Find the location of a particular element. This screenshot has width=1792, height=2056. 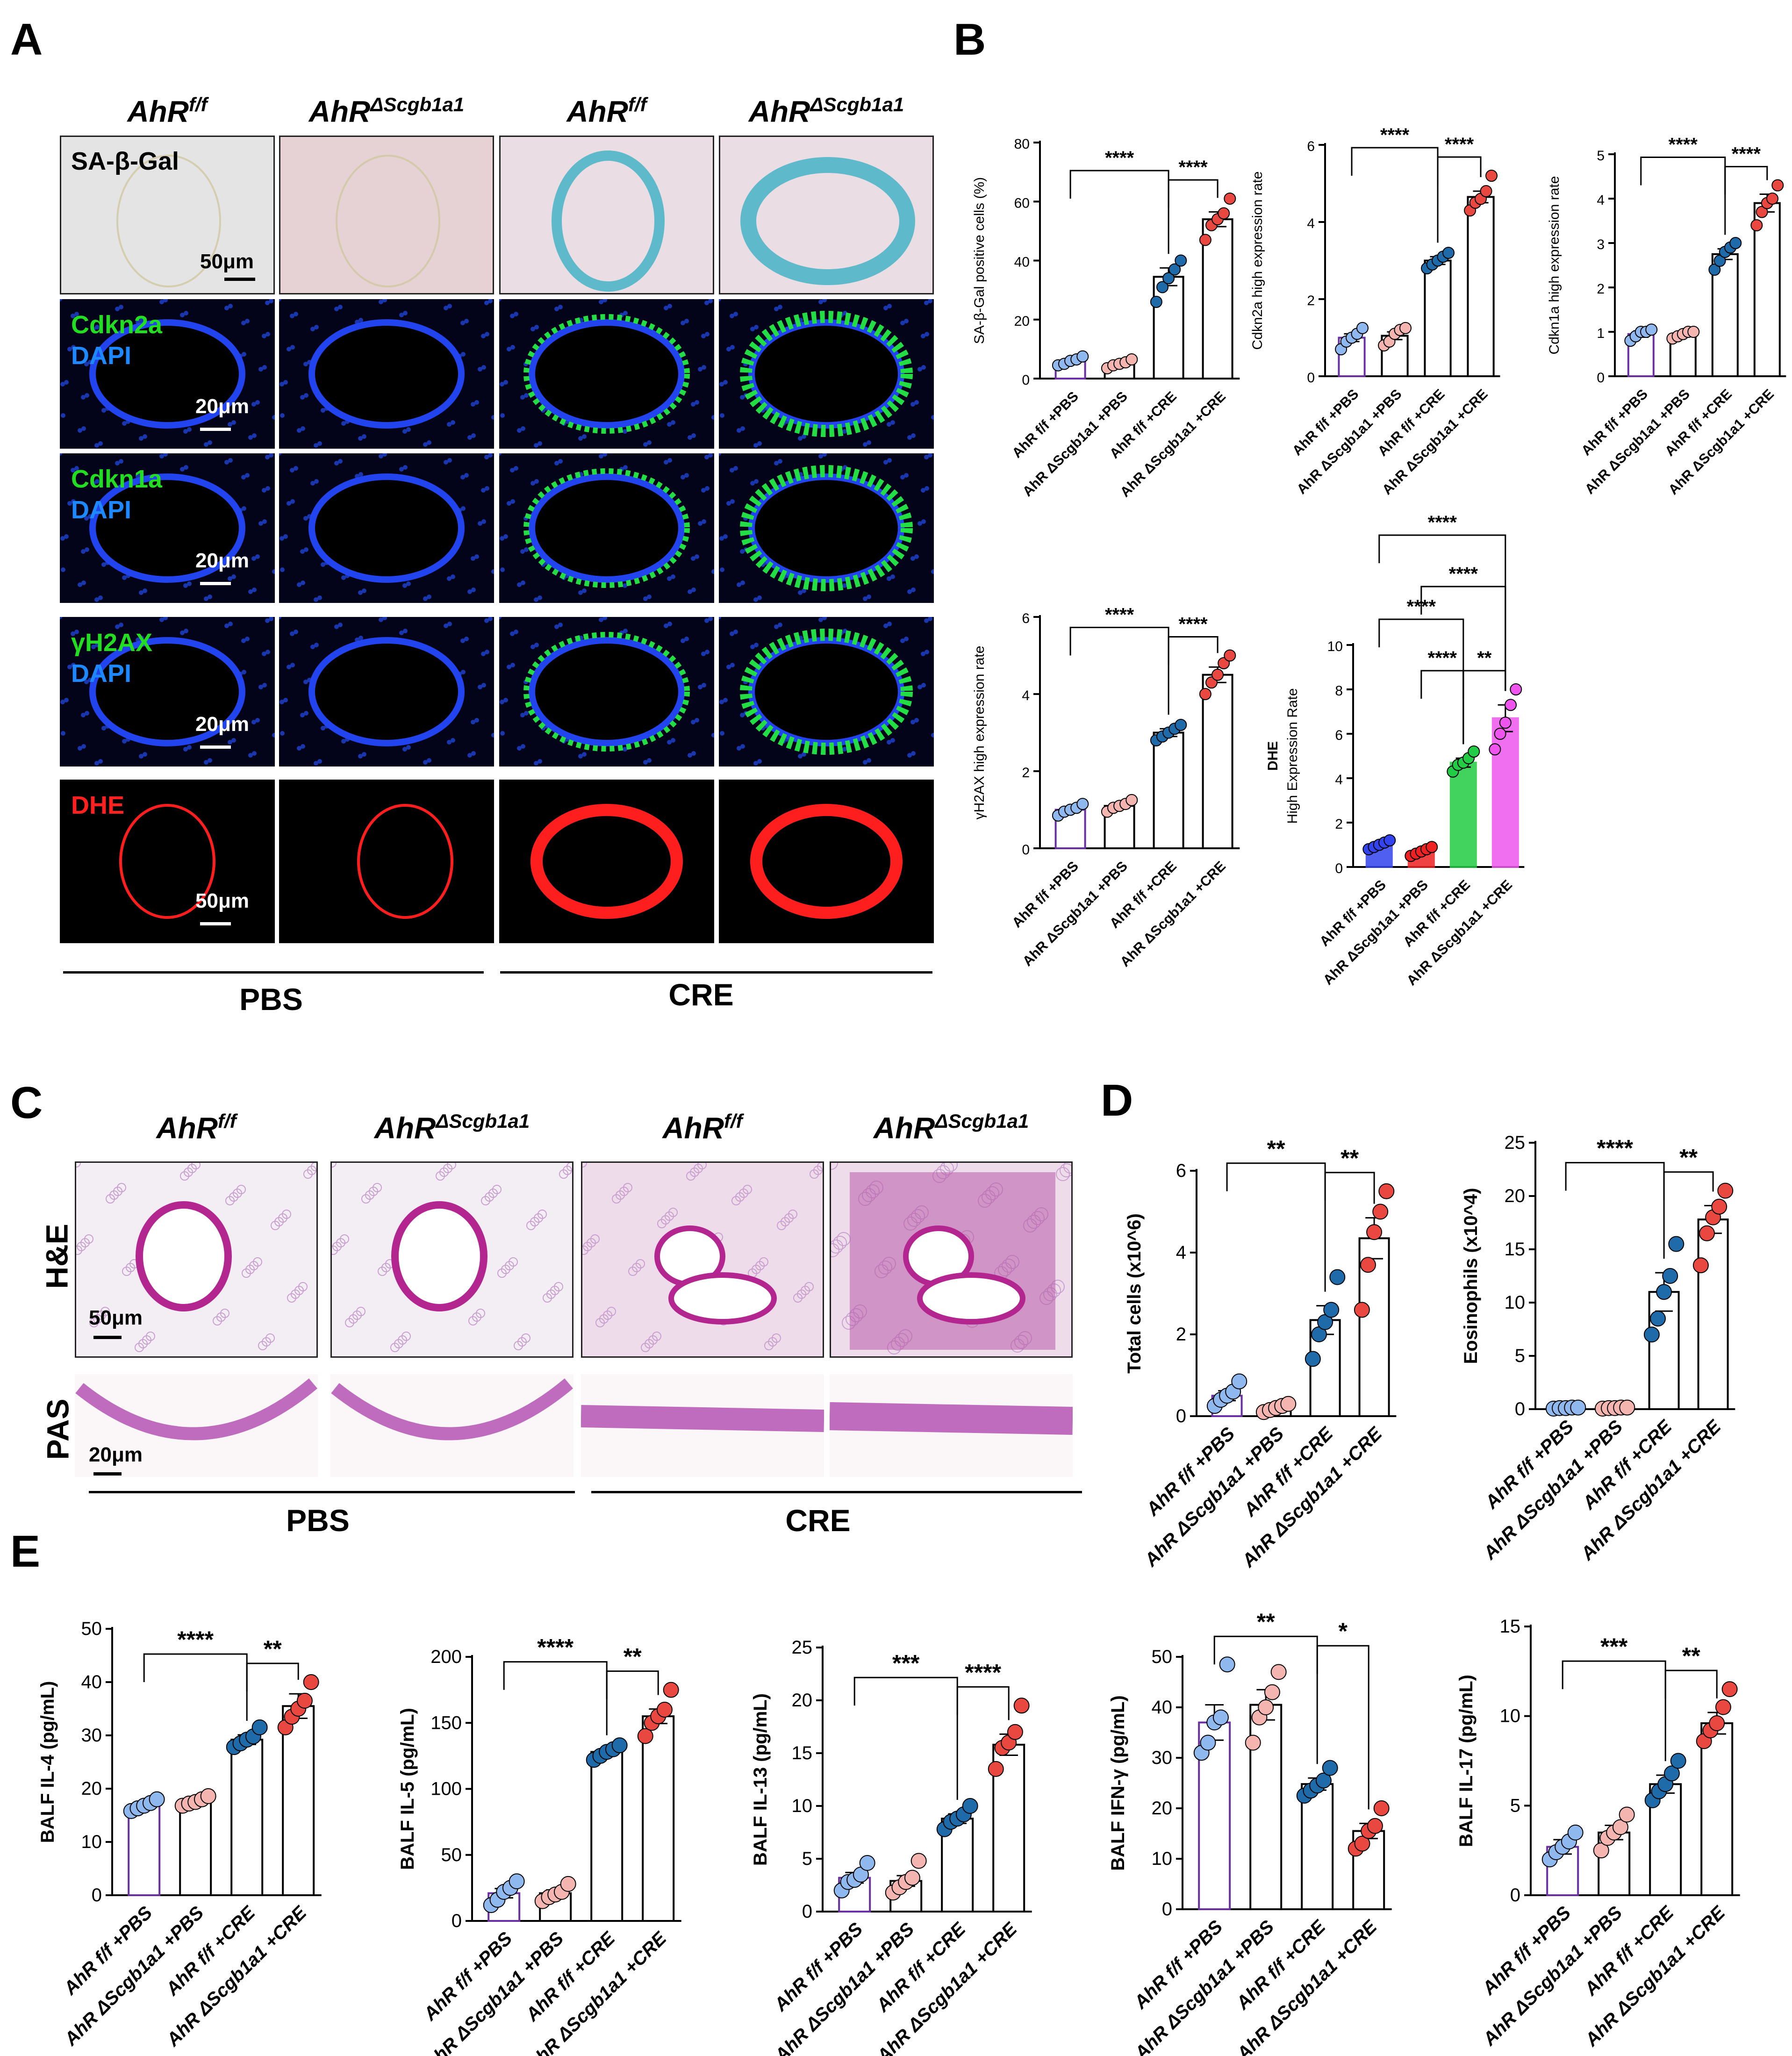

significance-label: * is located at coordinates (1343, 1631).